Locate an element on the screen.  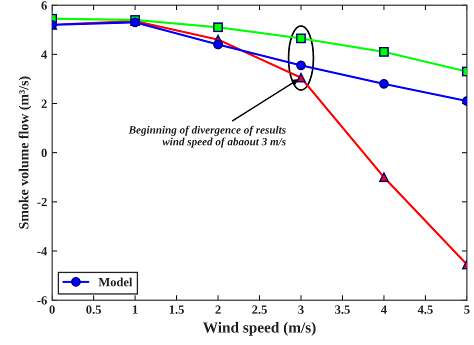
y-tick-label: -2 is located at coordinates (42, 202).